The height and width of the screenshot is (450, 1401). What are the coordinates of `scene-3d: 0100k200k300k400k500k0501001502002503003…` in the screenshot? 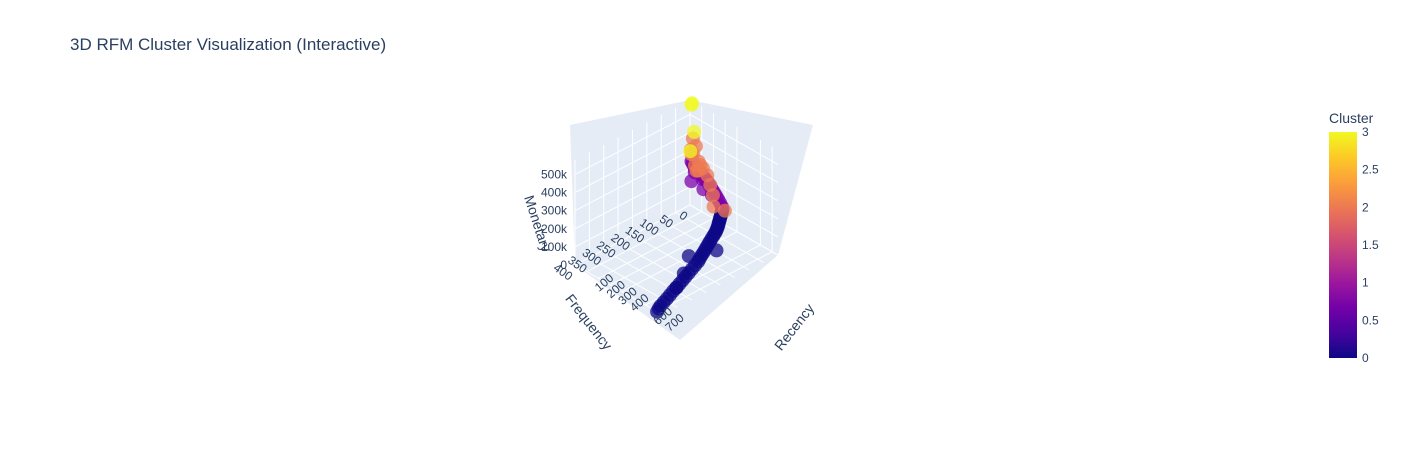 It's located at (677, 218).